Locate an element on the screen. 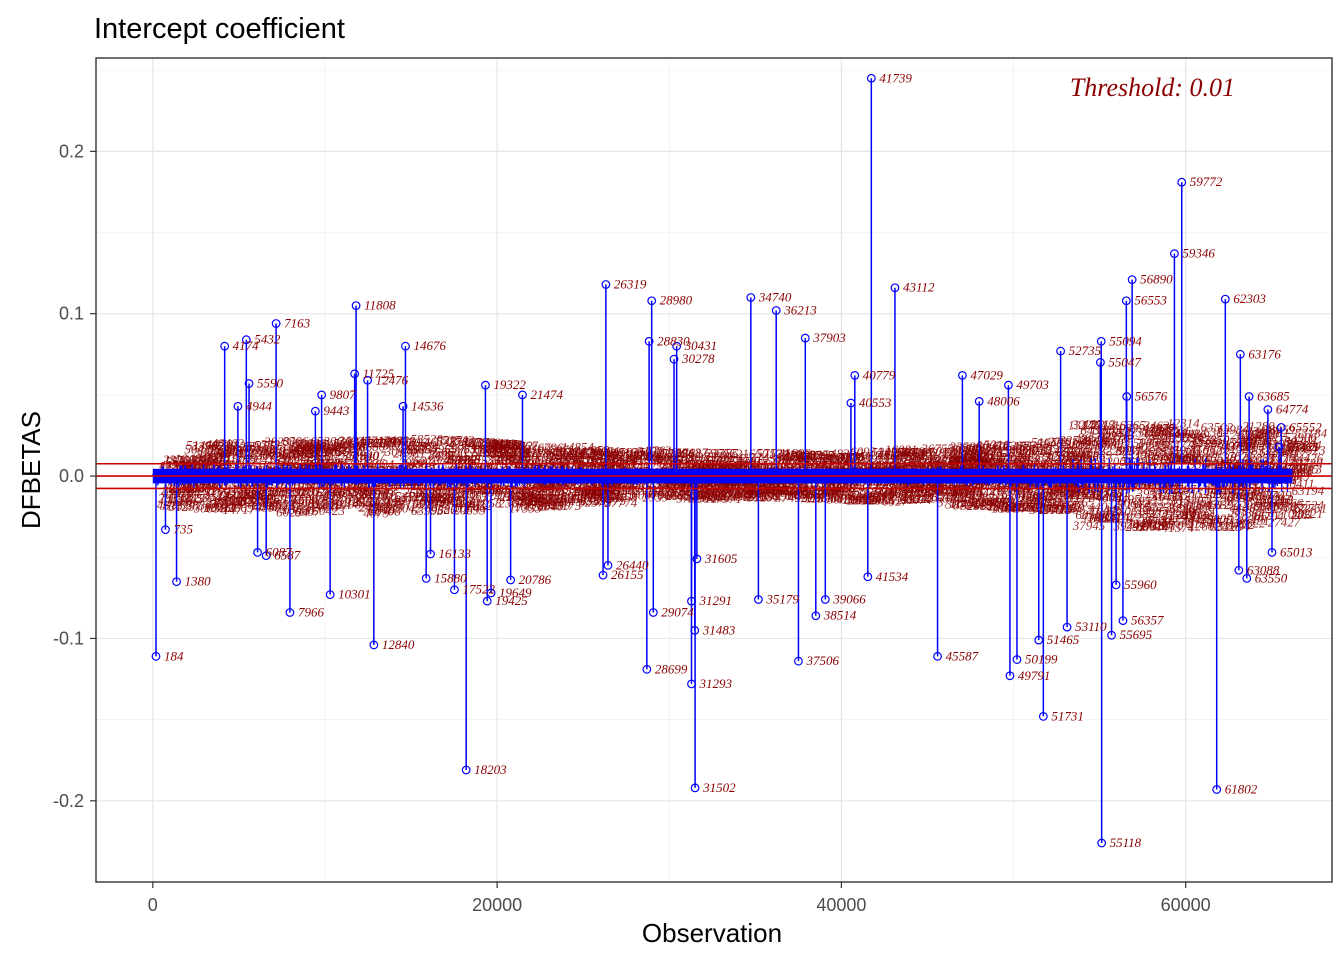  point-label: 53110 is located at coordinates (1091, 626).